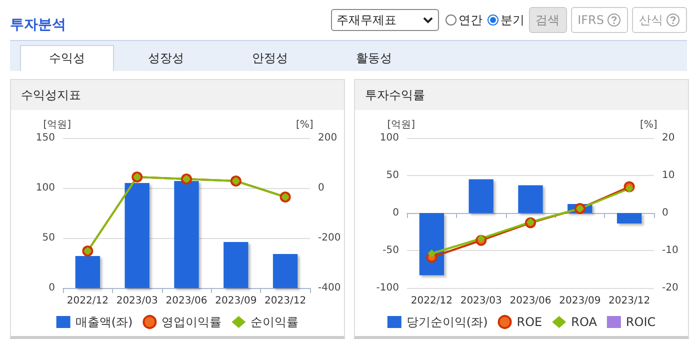  I want to click on y-tick-label: -50, so click(390, 250).